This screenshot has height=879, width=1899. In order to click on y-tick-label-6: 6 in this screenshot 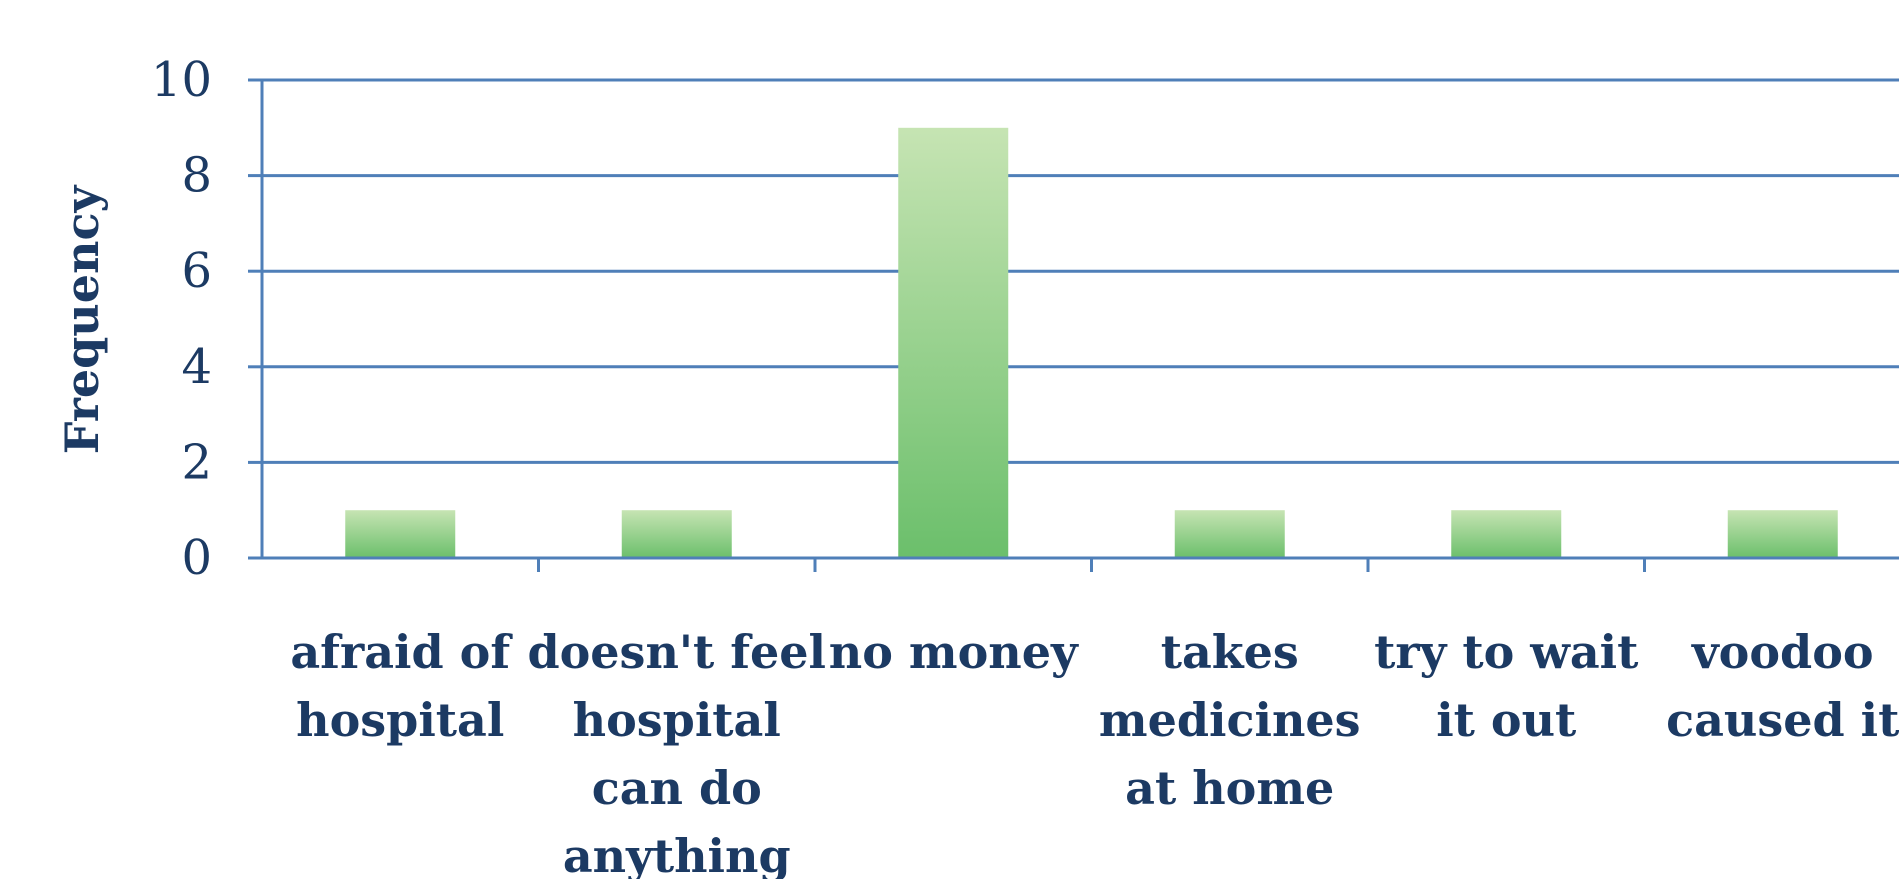, I will do `click(196, 271)`.